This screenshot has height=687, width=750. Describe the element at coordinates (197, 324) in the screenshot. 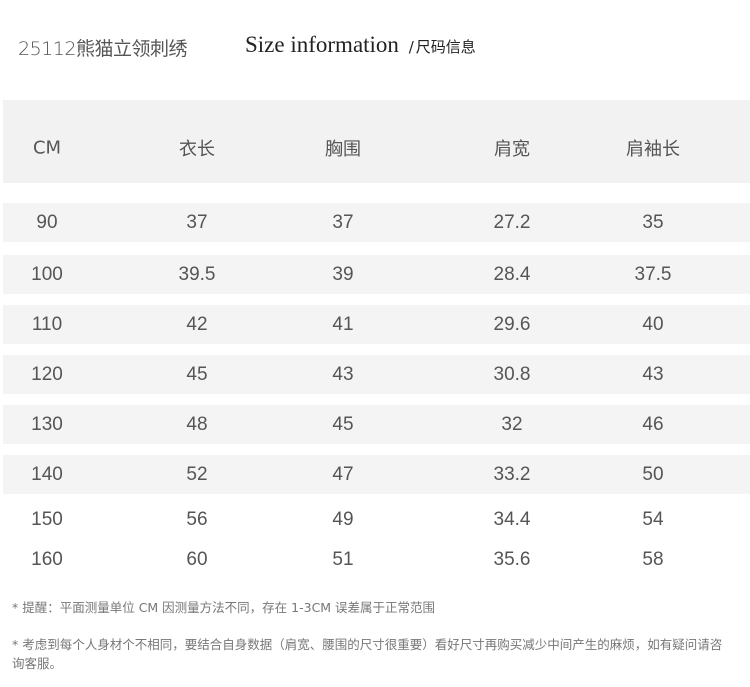

I see `value-cell: 42` at that location.